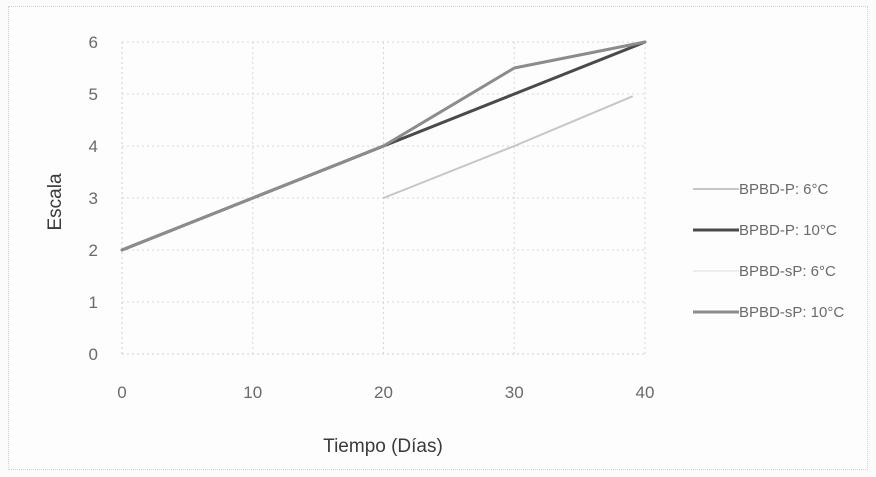 Image resolution: width=876 pixels, height=477 pixels. What do you see at coordinates (93, 198) in the screenshot?
I see `y-tick-label: 3` at bounding box center [93, 198].